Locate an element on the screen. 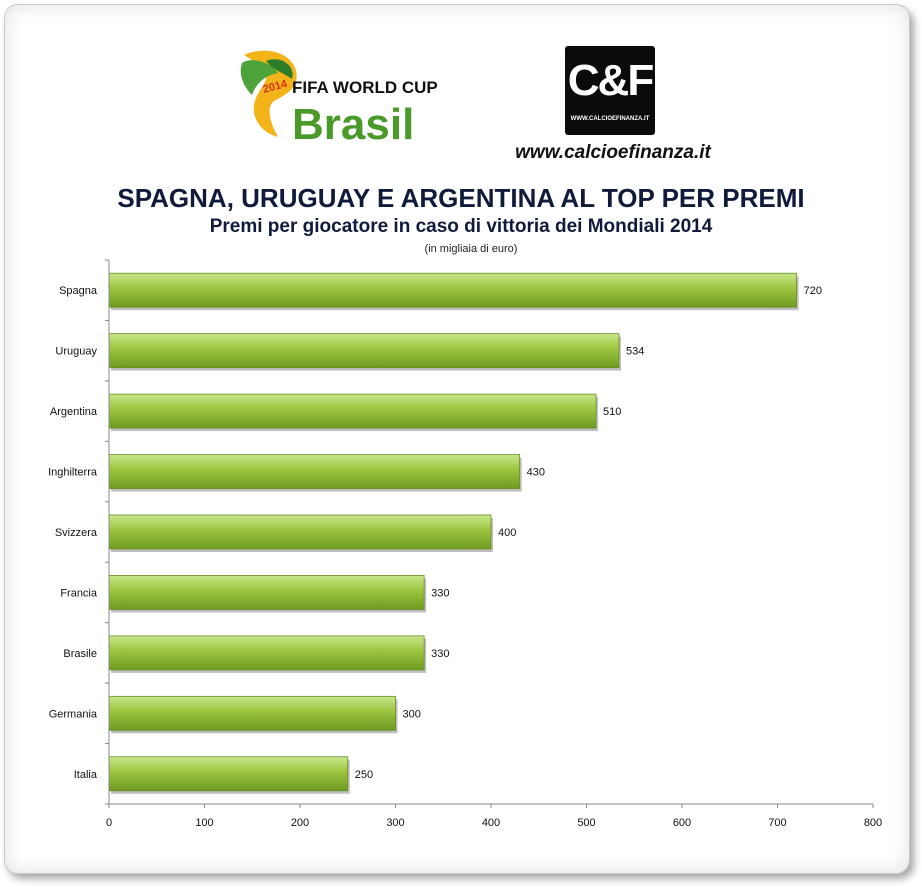  wc-title-text: FIFA WORLD CUP is located at coordinates (365, 87).